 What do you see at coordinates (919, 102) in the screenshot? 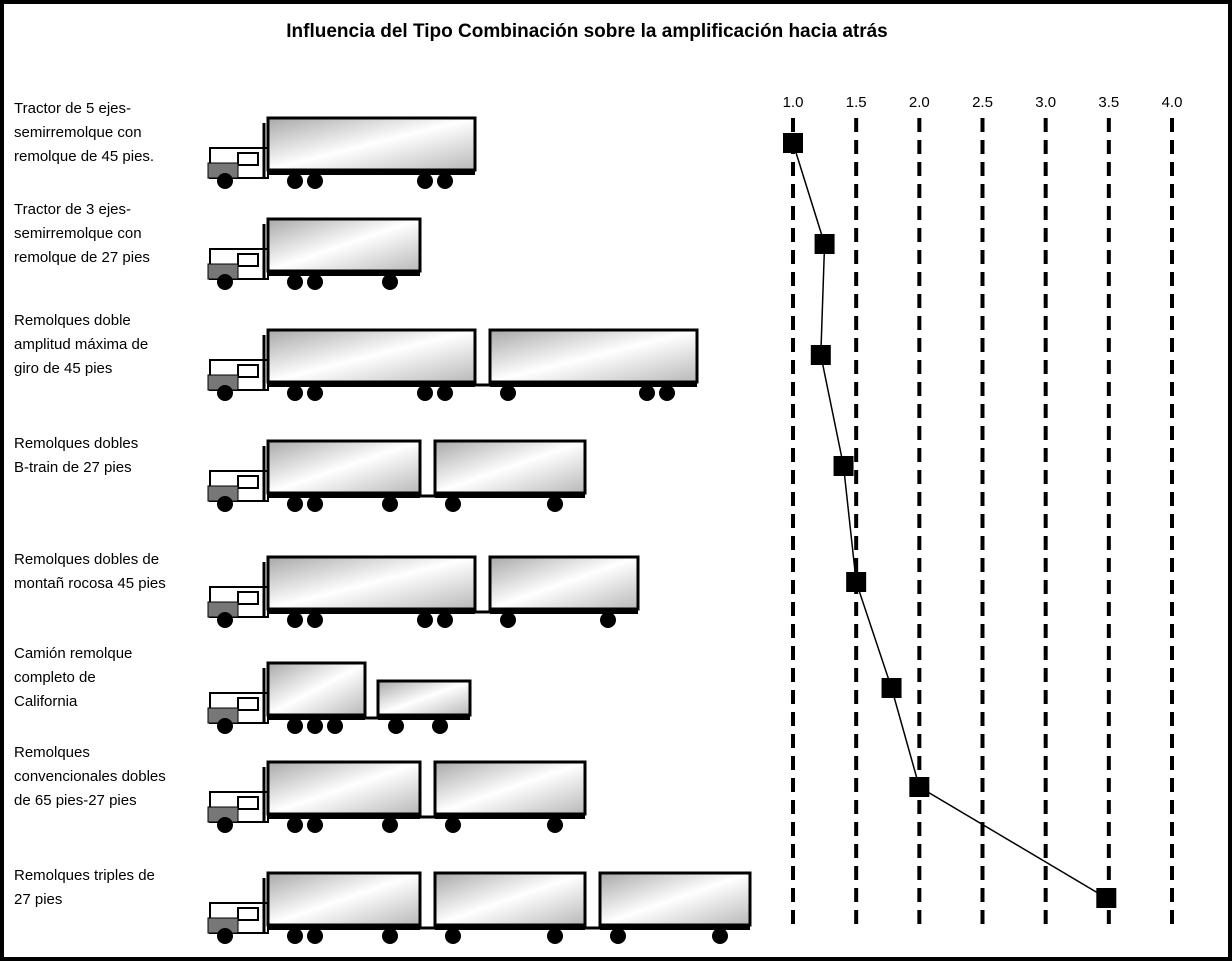
I see `x-tick-label: 2.0` at bounding box center [919, 102].